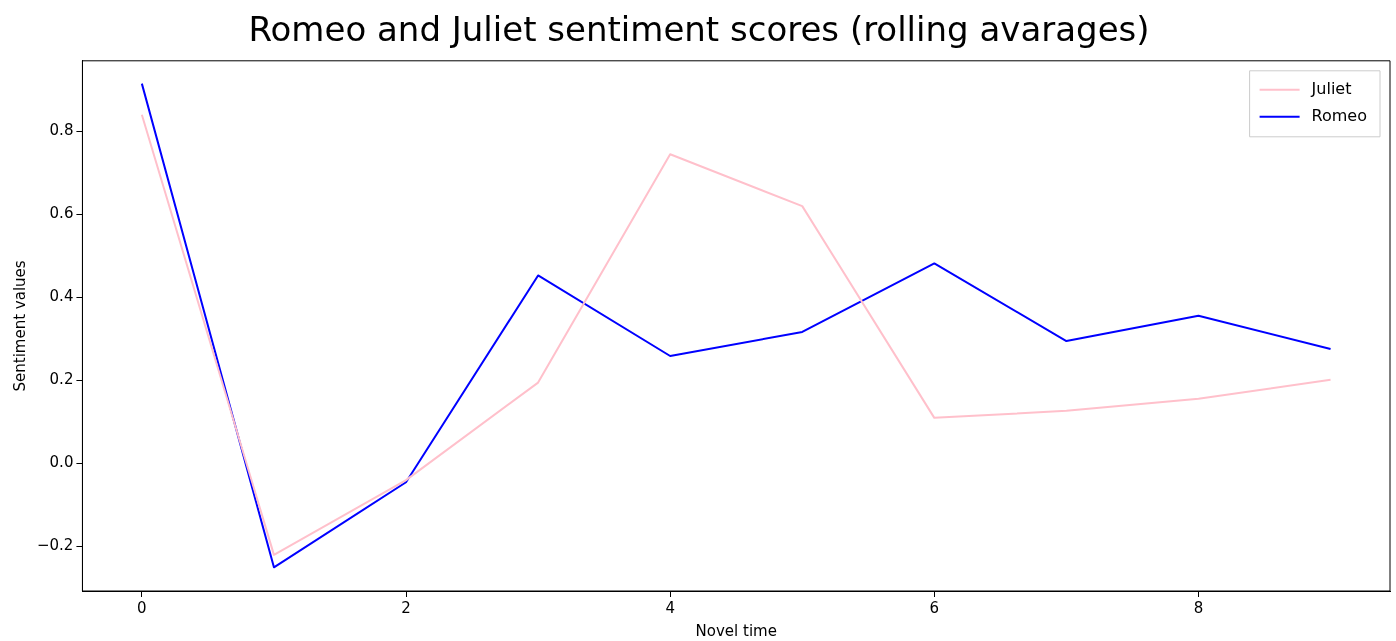 This screenshot has height=641, width=1396. I want to click on x-tick-label: 6, so click(934, 607).